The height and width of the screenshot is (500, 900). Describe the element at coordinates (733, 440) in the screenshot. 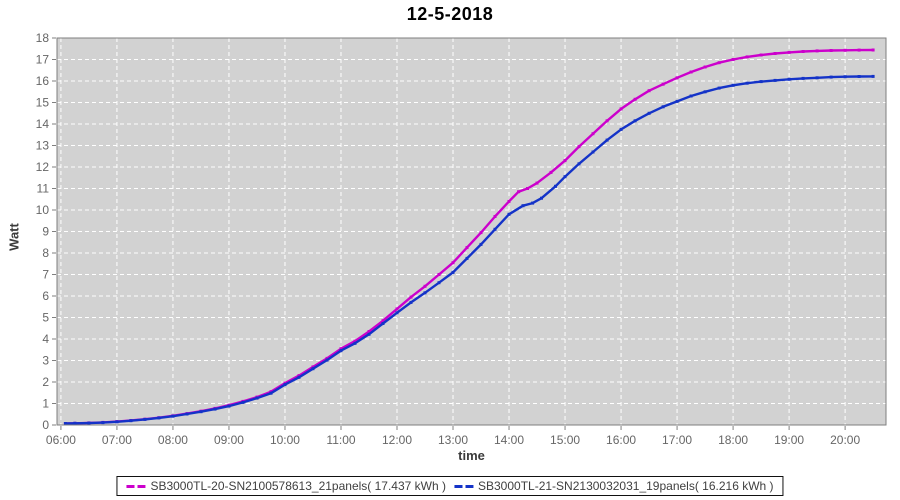

I see `x-tick-label: 18:00` at that location.